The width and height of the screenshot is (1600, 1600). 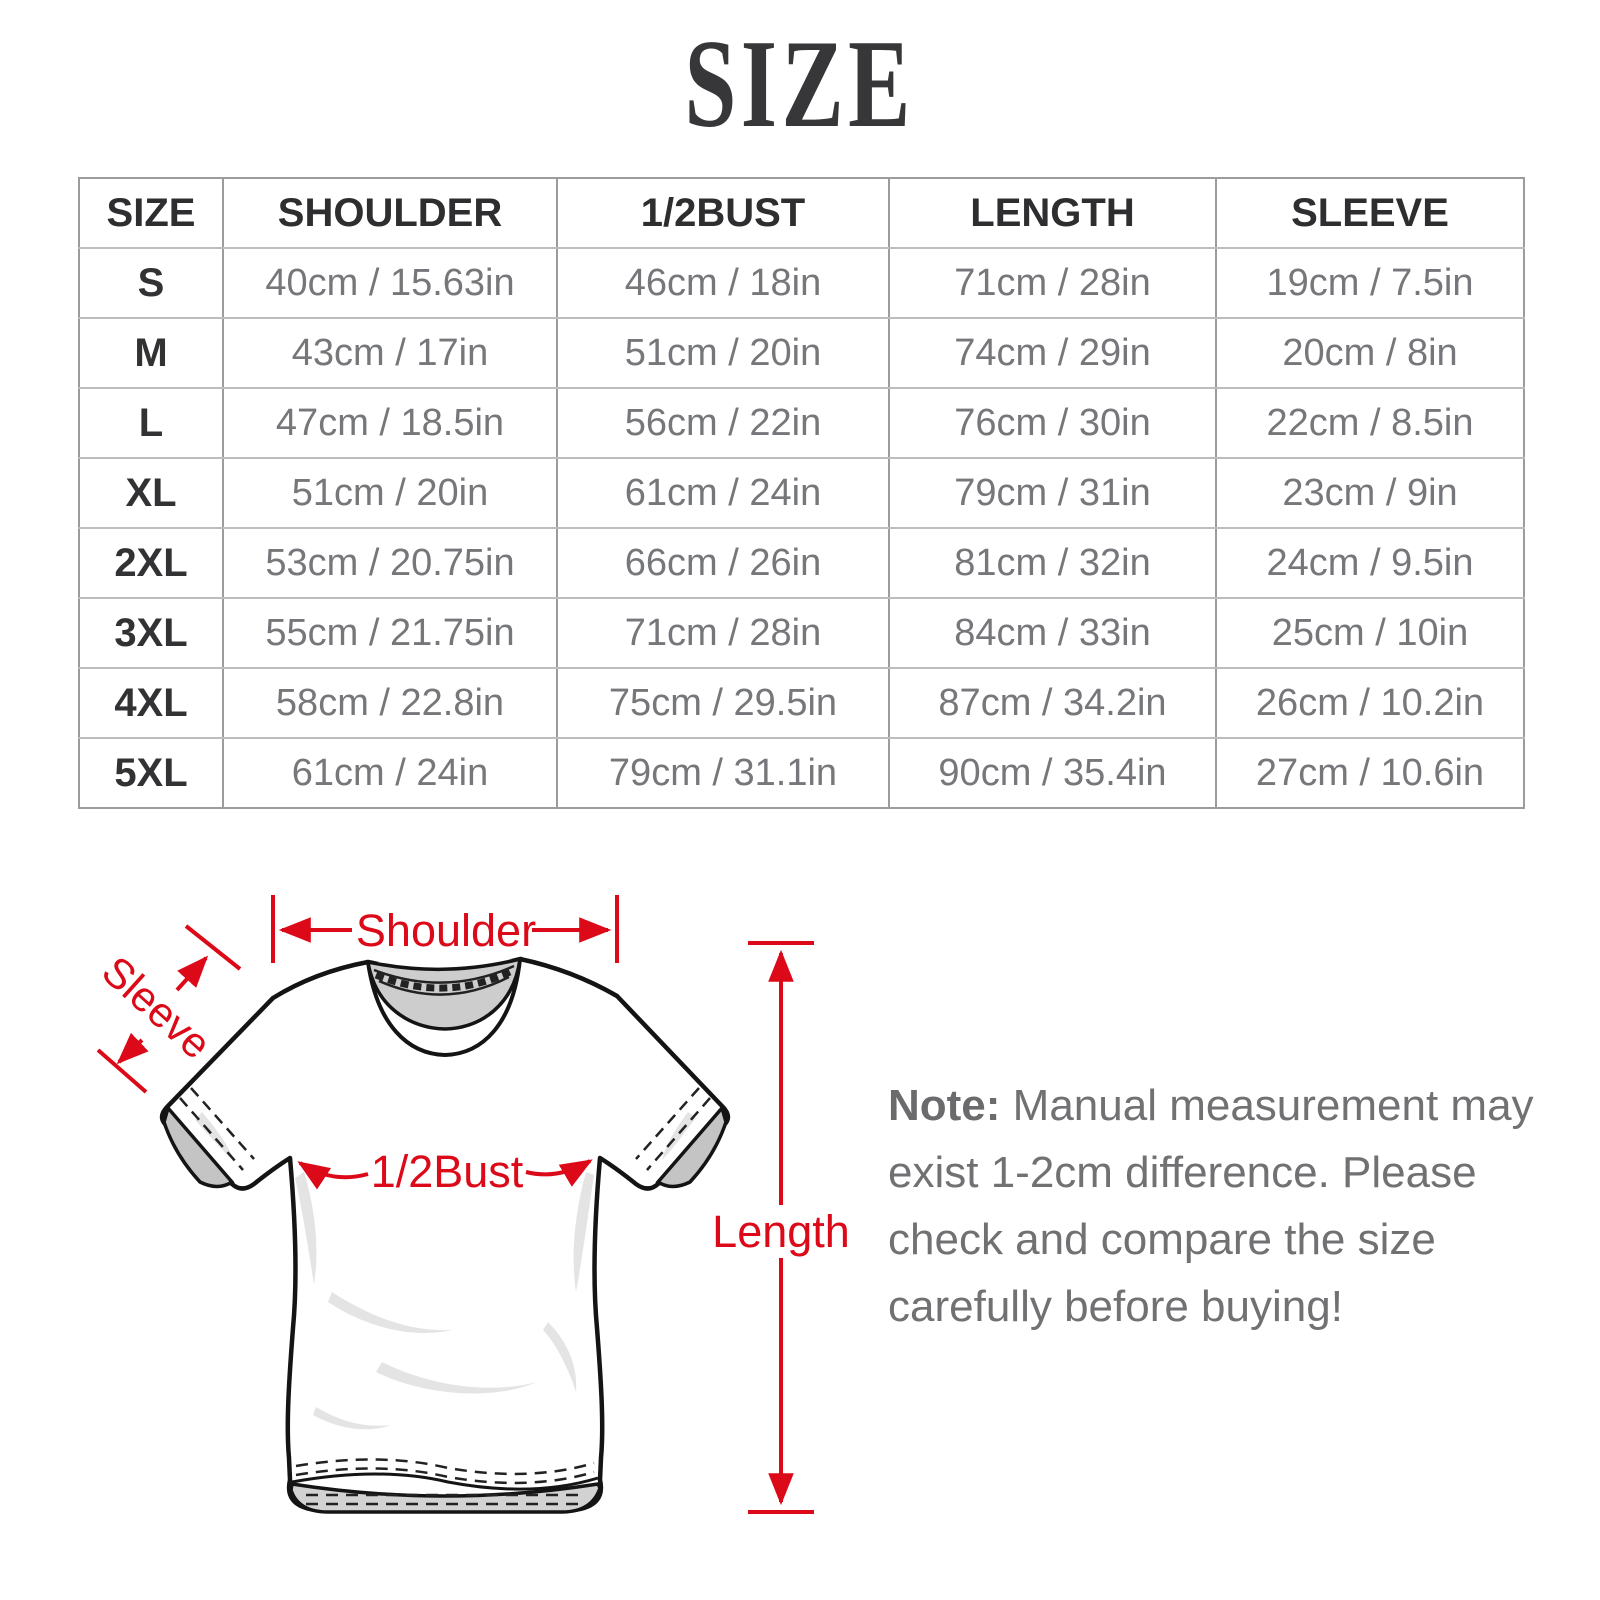 I want to click on right-sleeve-opening, so click(x=691, y=1146).